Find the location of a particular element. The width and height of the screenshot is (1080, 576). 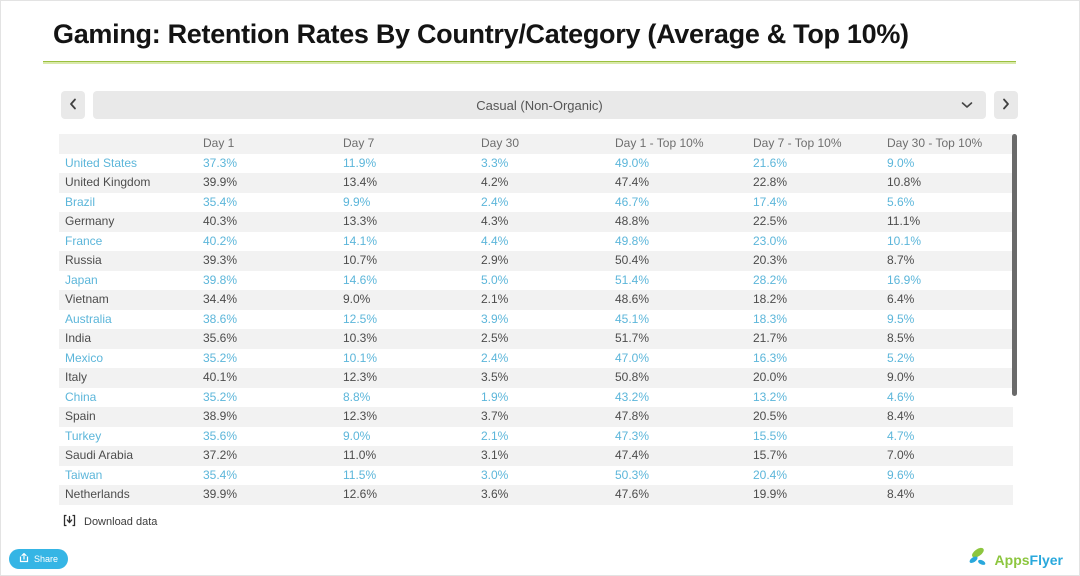

value-cell: 14.6% is located at coordinates (360, 279).